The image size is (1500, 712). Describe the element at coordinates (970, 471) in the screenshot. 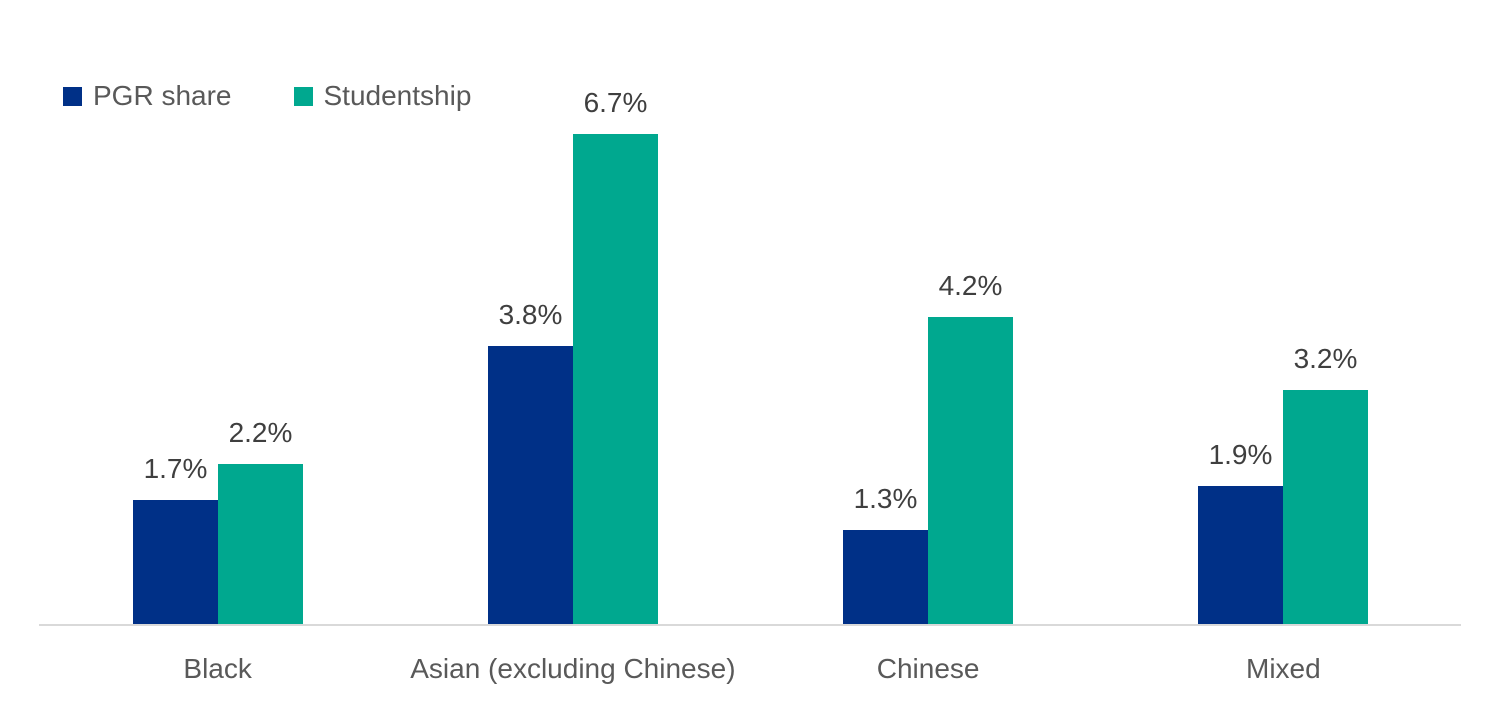

I see `bar-studentship-chinese` at that location.